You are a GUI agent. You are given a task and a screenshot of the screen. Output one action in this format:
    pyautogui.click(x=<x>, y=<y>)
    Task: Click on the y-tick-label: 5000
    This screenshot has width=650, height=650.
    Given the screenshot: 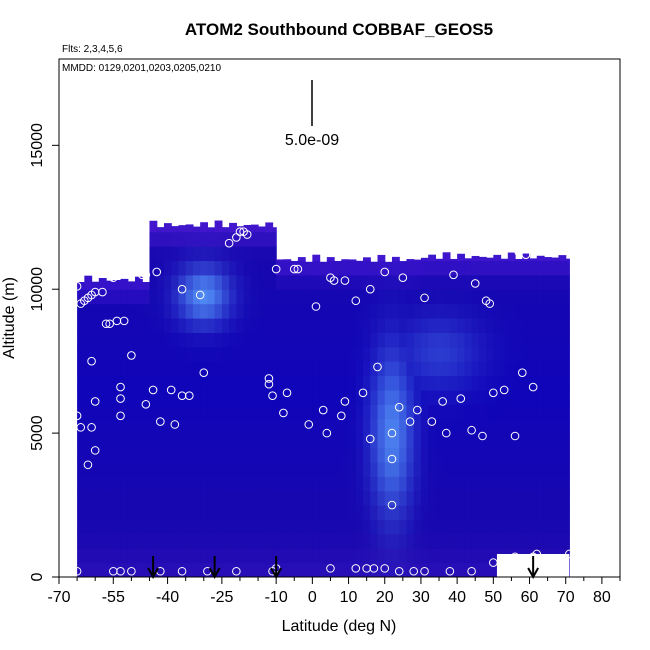 What is the action you would take?
    pyautogui.click(x=37, y=433)
    